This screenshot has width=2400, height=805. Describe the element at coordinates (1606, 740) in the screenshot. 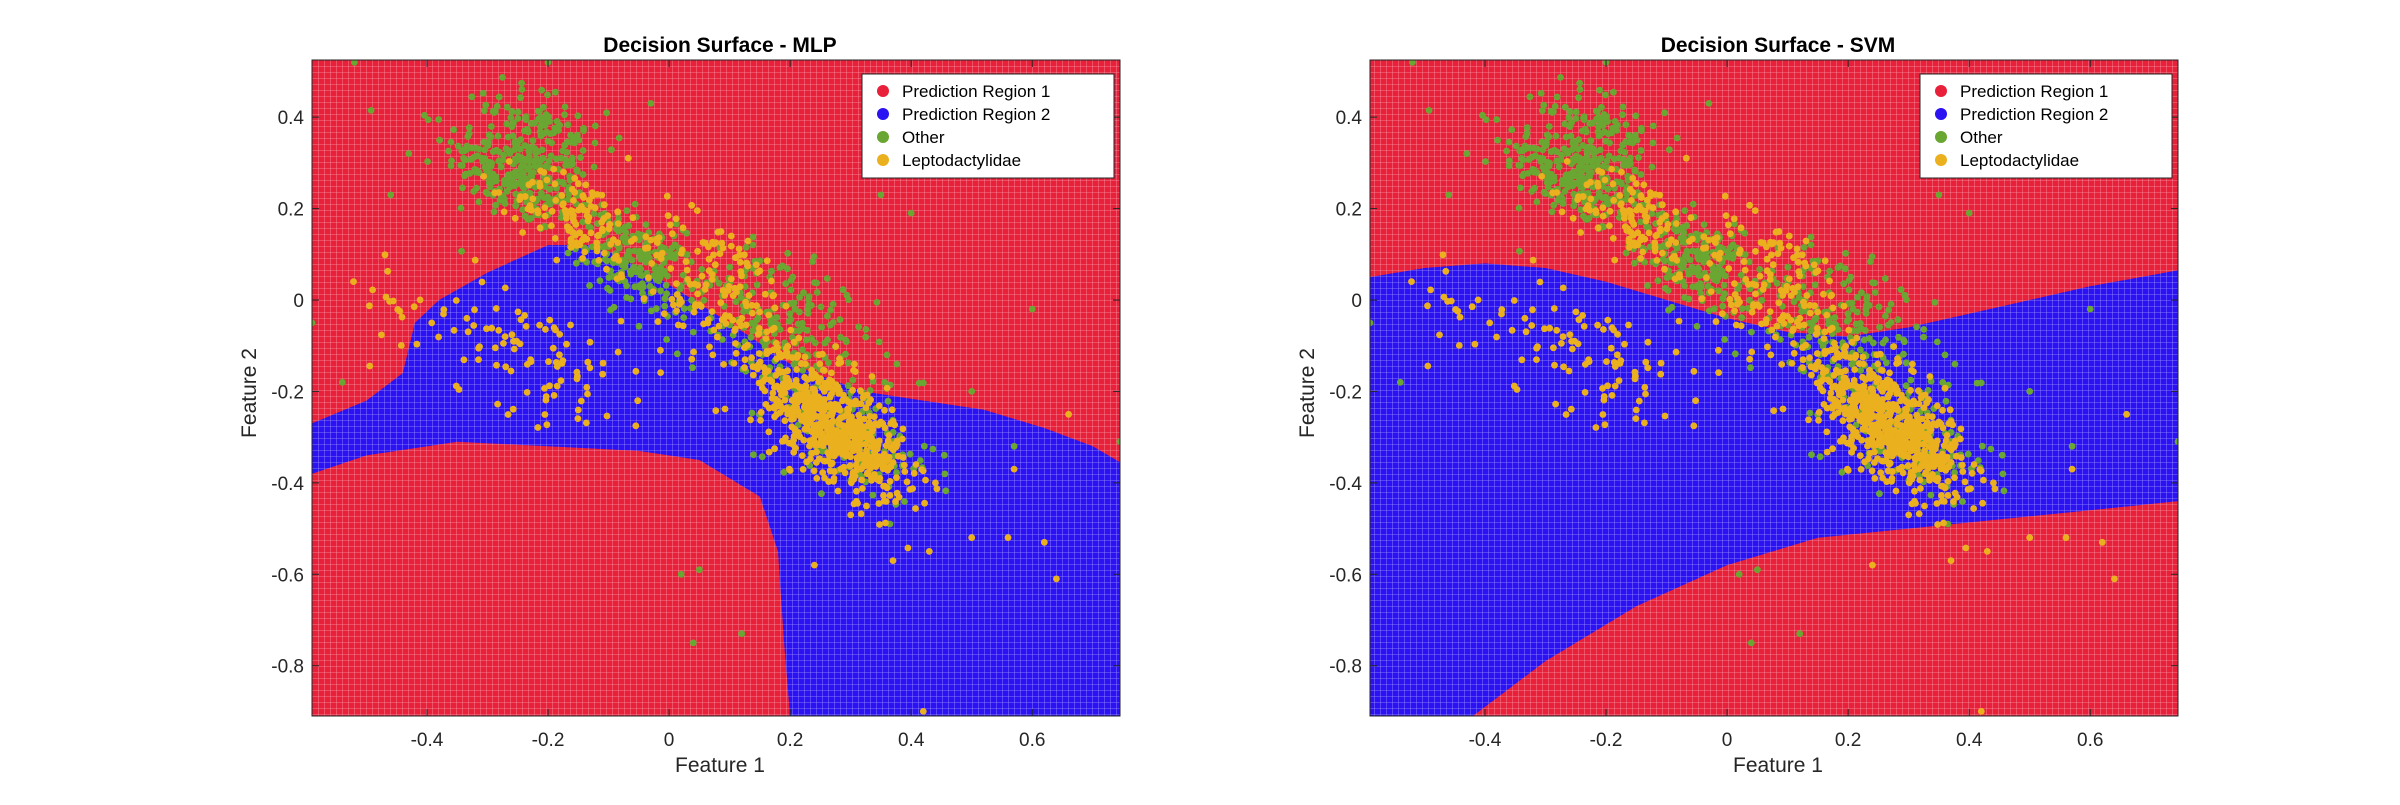

I see `x-tick-label: -0.2` at that location.